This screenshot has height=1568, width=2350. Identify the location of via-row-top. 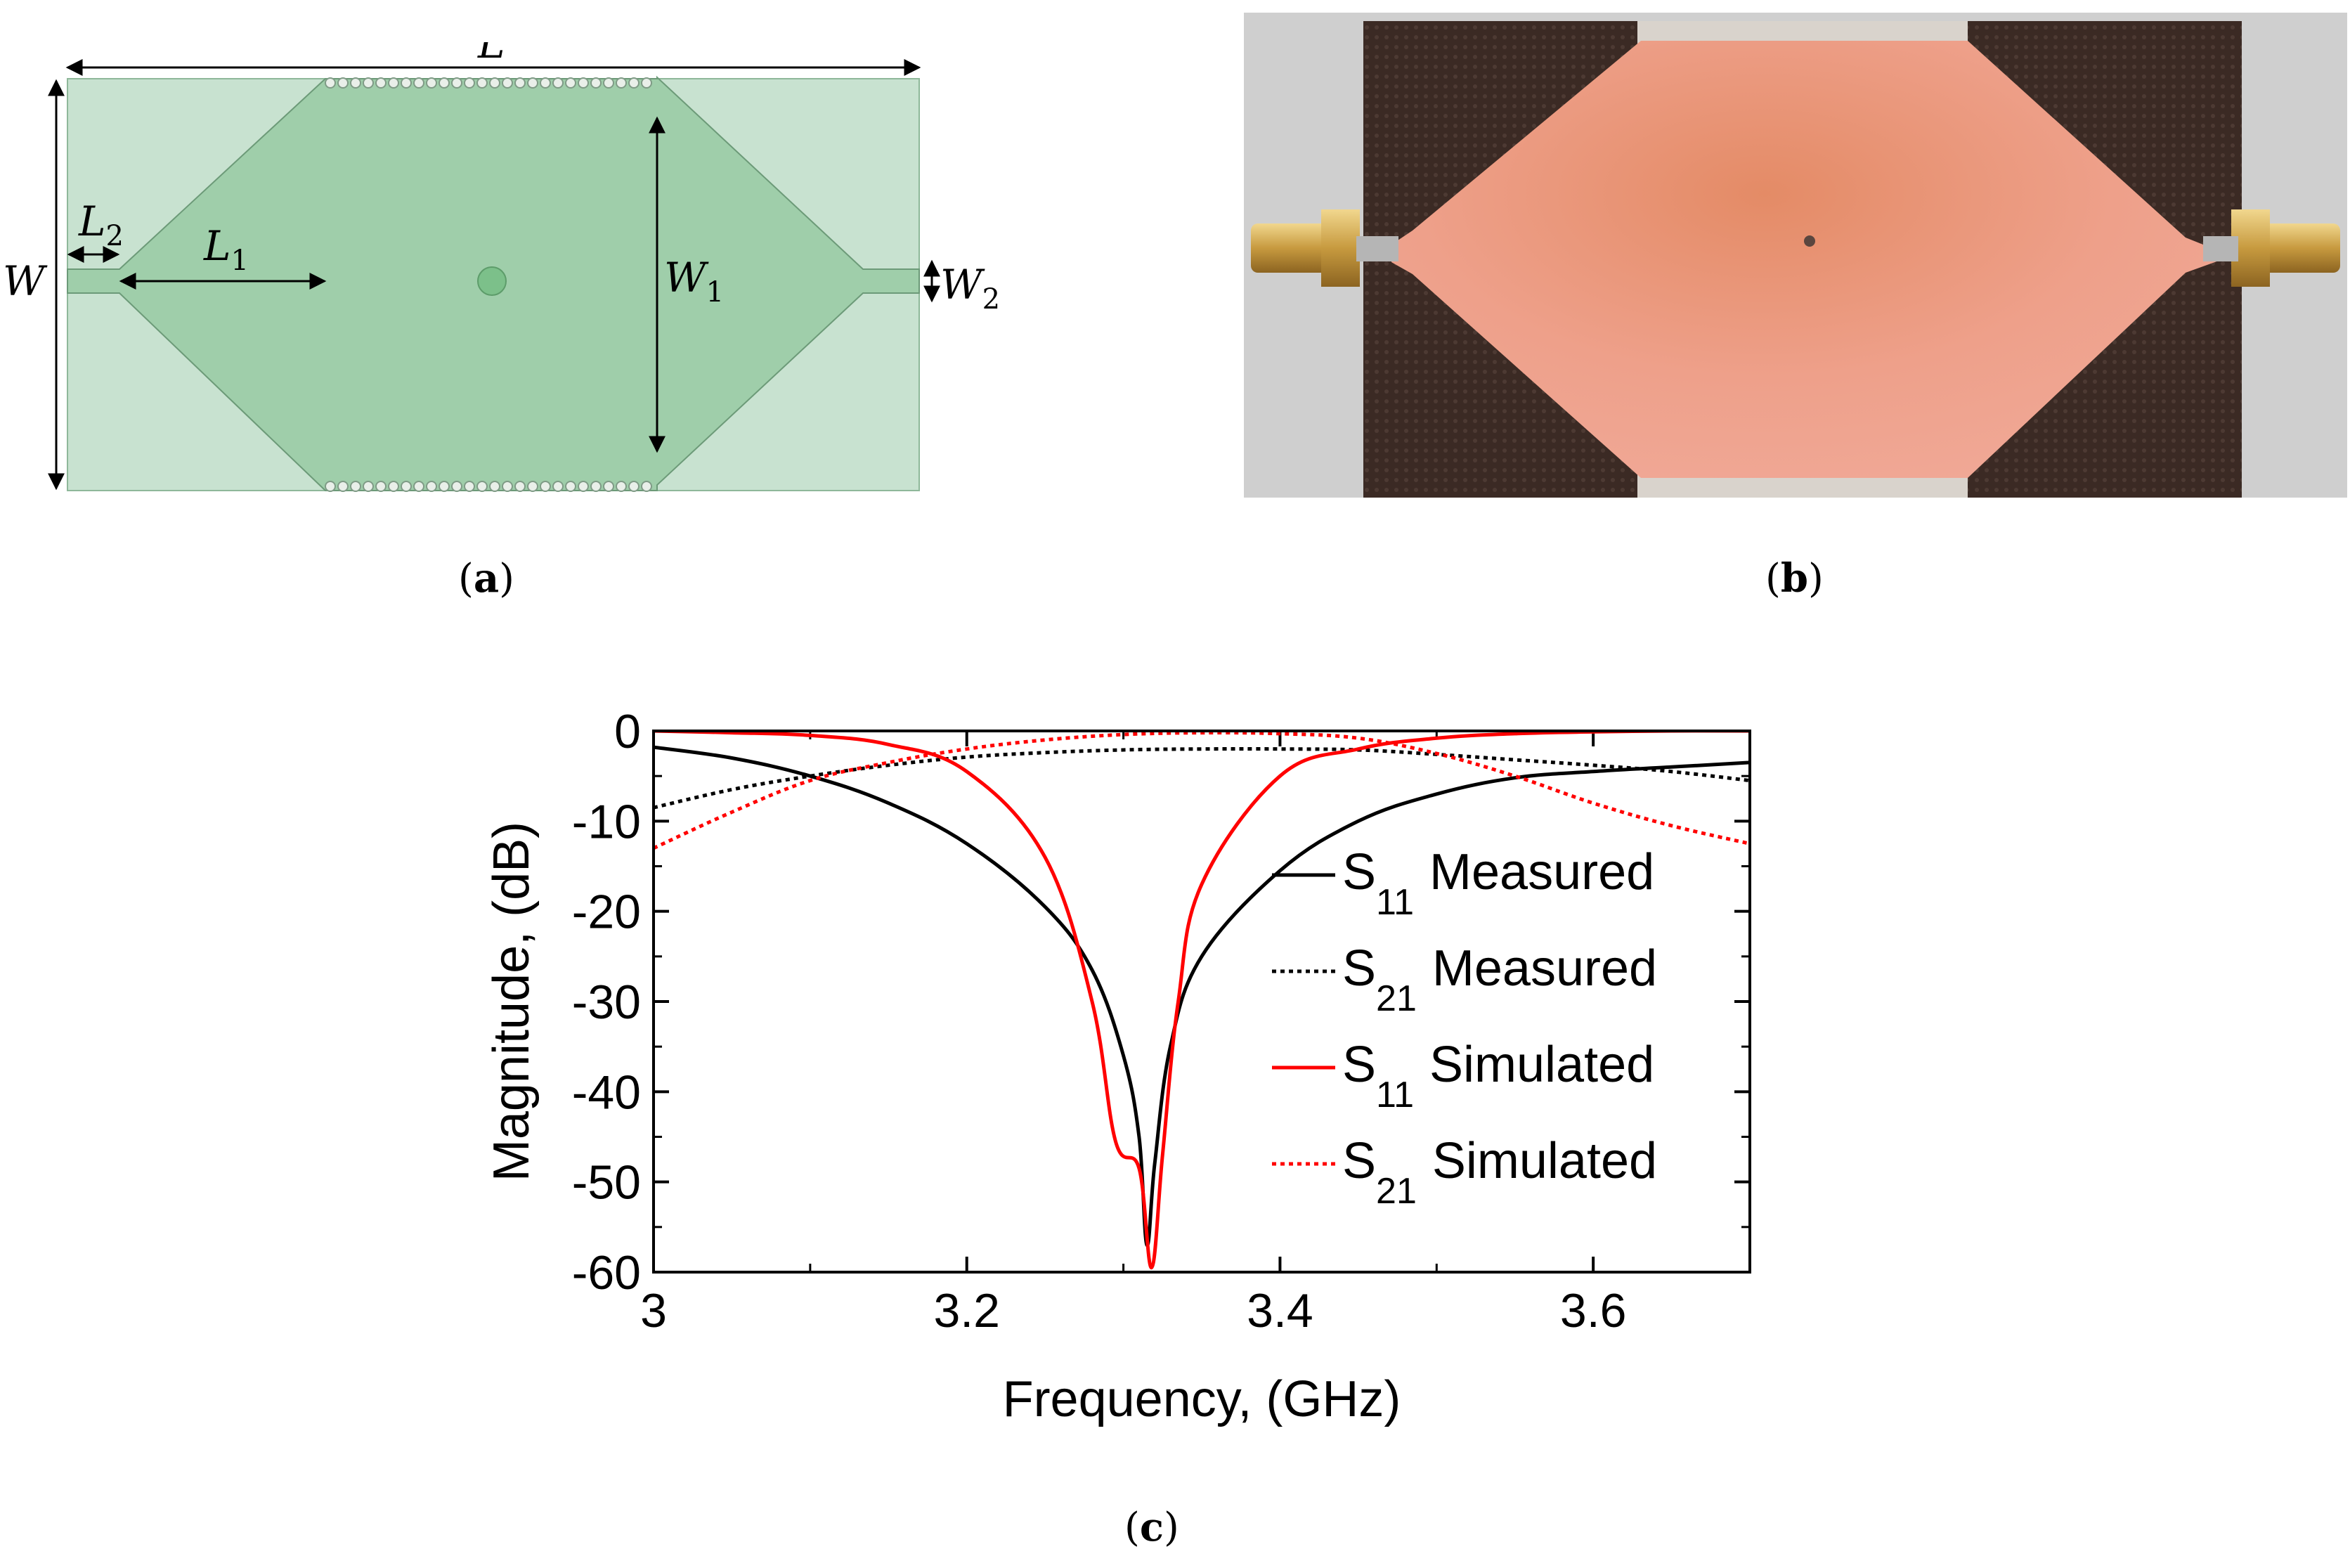
(488, 83).